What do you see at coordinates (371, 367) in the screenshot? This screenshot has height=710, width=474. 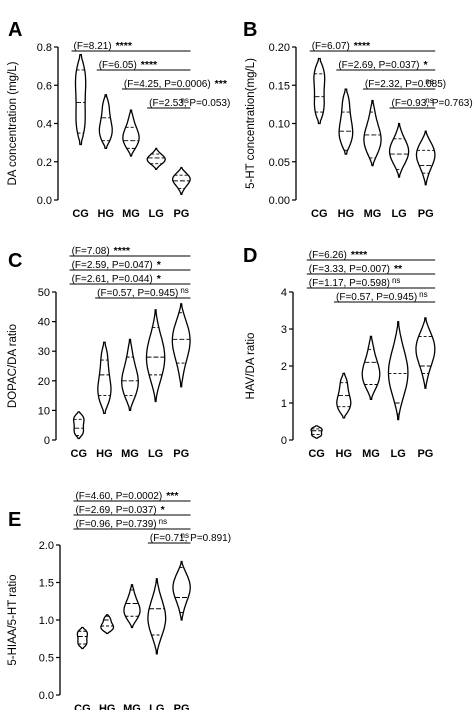 I see `panel-d-violin-mg` at bounding box center [371, 367].